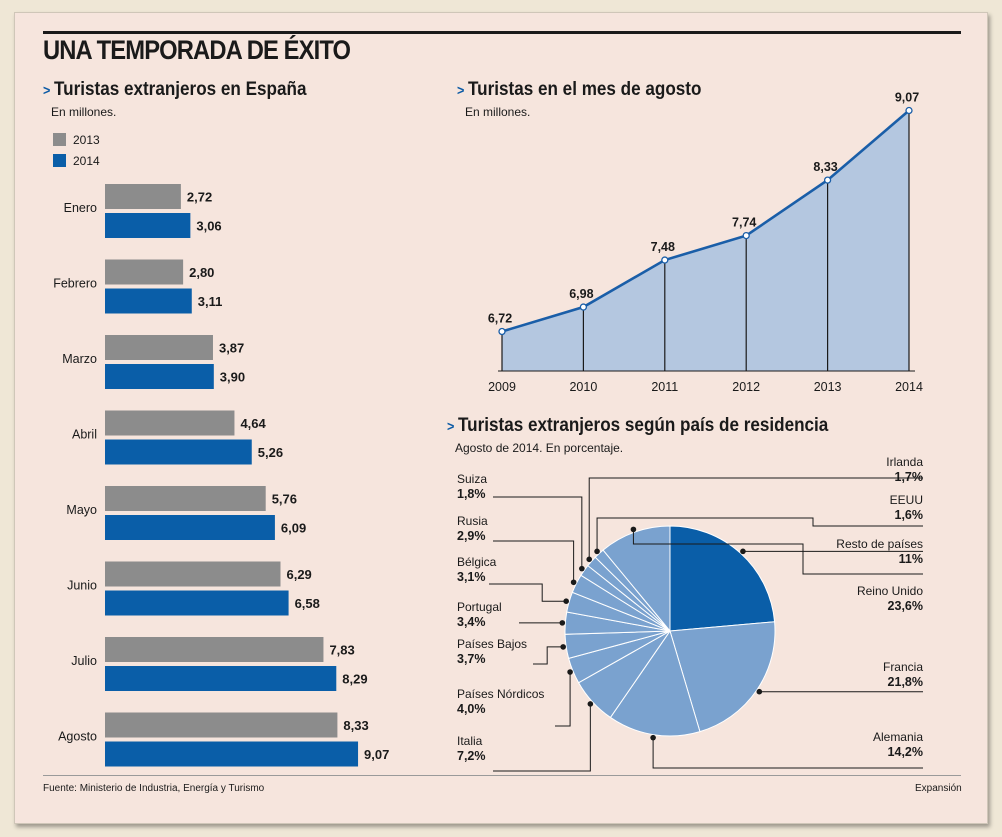  Describe the element at coordinates (472, 521) in the screenshot. I see `pie-slice-name: Rusia` at that location.